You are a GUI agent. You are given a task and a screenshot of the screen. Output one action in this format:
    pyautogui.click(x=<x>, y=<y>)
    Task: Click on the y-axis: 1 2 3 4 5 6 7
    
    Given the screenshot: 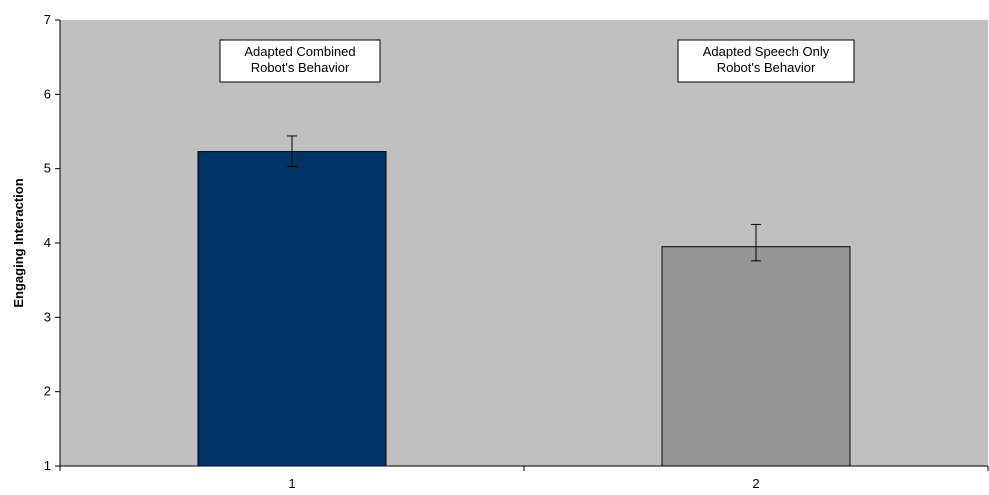 What is the action you would take?
    pyautogui.click(x=52, y=242)
    